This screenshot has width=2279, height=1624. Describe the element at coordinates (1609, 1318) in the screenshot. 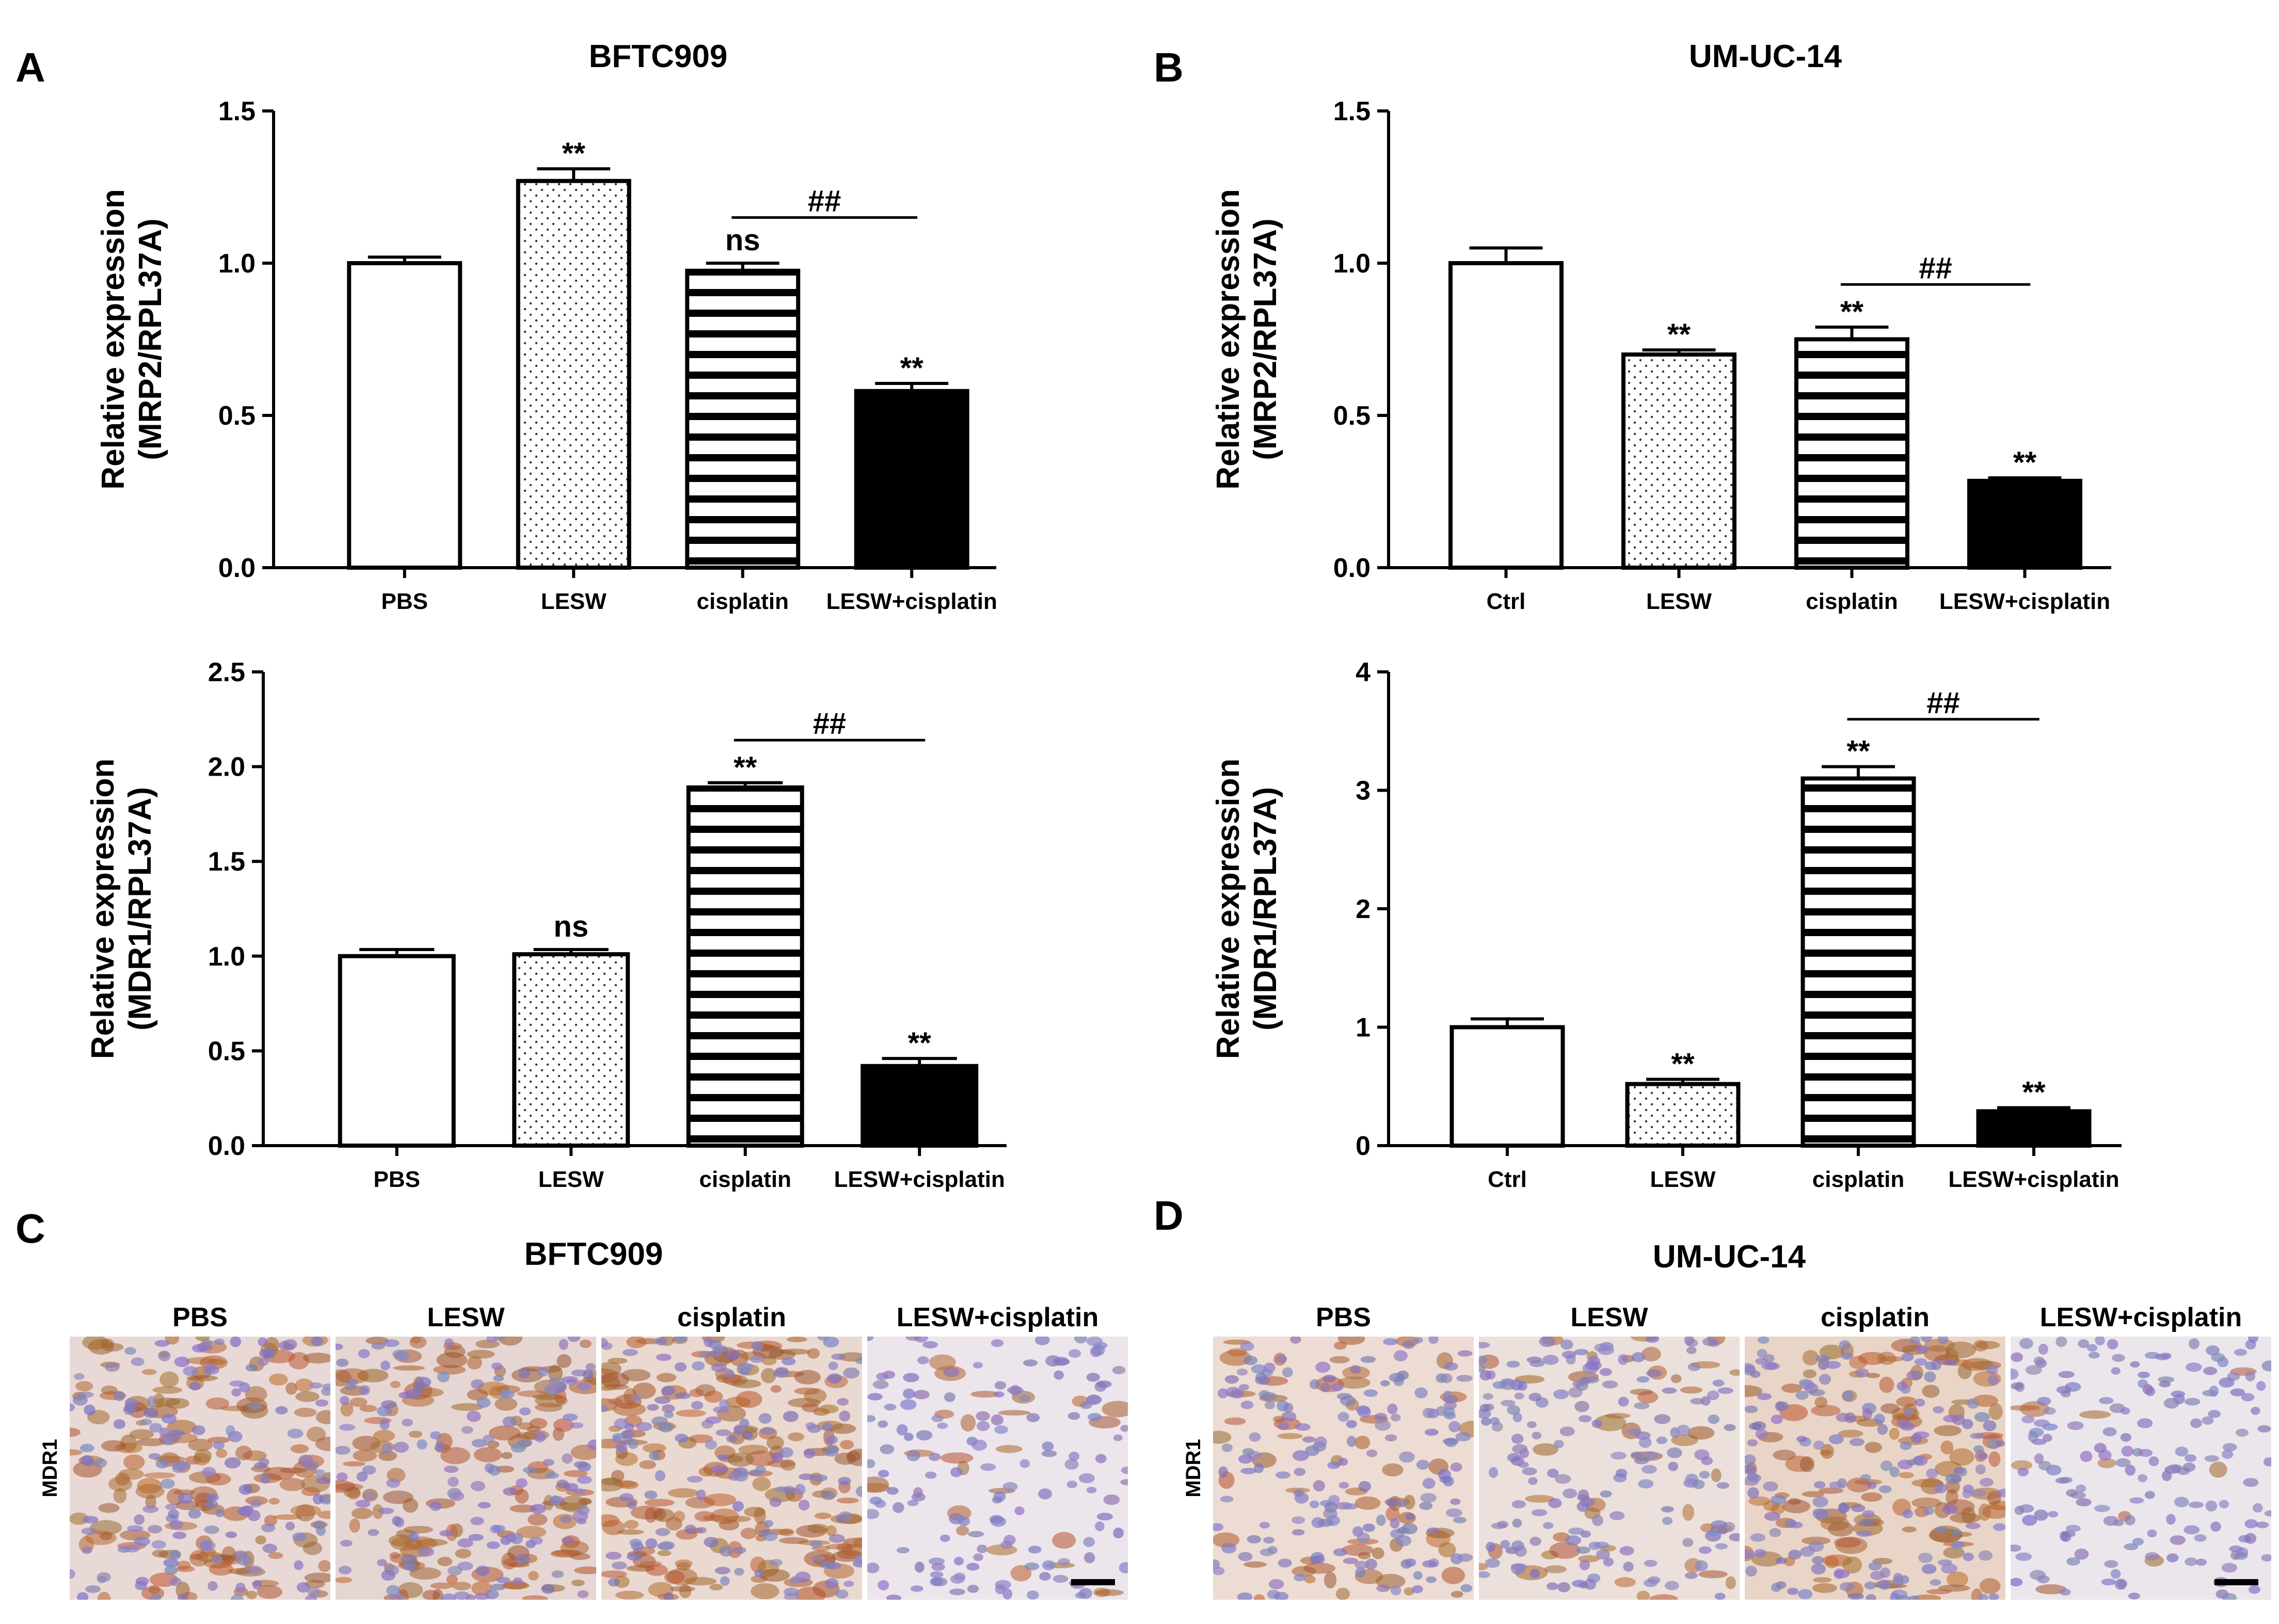

I see `ihc-column-label: LESW` at that location.